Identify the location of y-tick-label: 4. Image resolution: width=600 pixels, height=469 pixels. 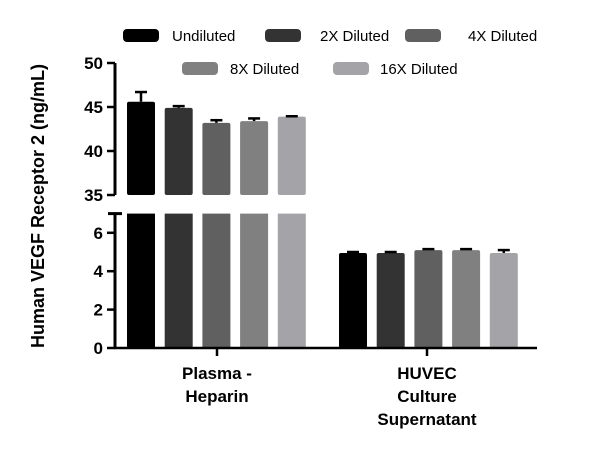
(99, 271).